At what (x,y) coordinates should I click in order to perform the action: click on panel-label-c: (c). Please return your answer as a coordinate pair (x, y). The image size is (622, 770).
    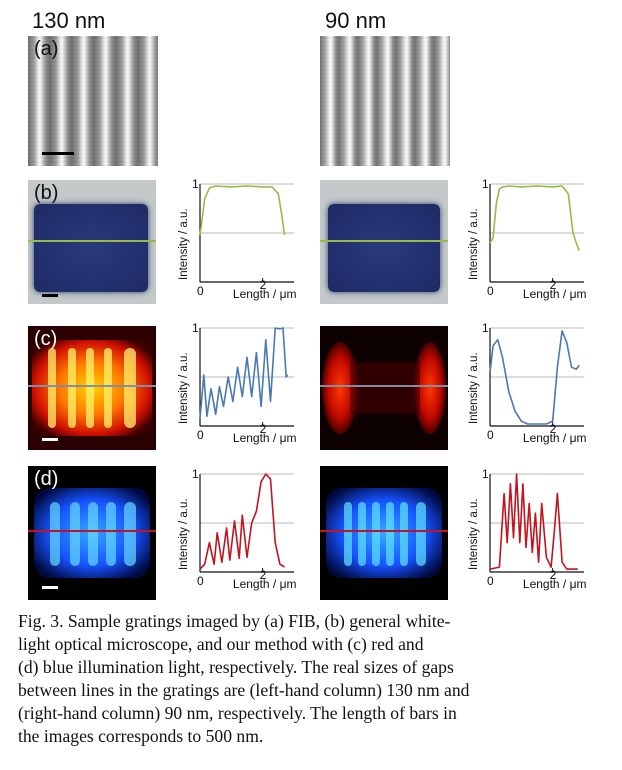
    Looking at the image, I should click on (46, 339).